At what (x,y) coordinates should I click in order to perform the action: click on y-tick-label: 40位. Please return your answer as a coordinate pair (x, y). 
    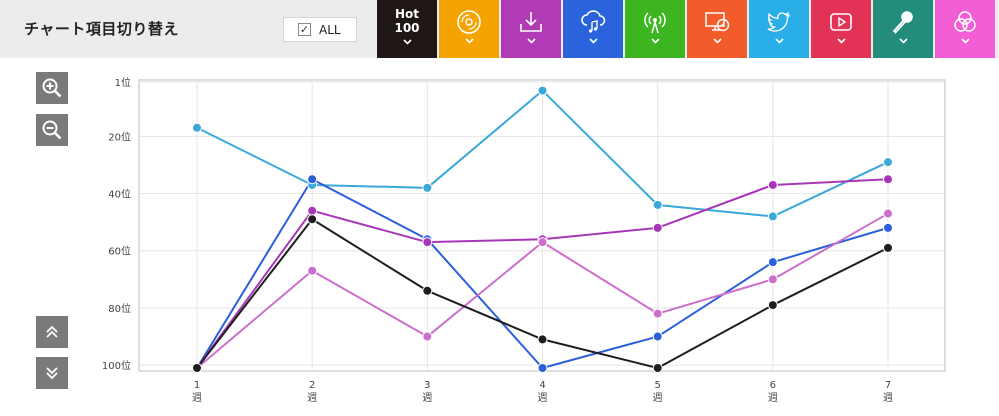
    Looking at the image, I should click on (119, 194).